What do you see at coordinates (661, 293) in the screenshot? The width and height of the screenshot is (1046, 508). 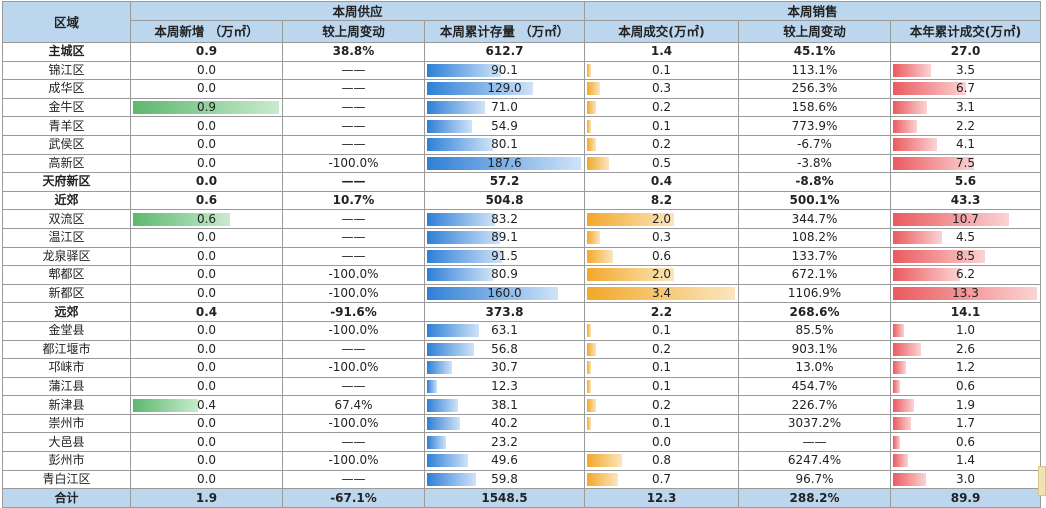 I see `cell-value: 3.4` at bounding box center [661, 293].